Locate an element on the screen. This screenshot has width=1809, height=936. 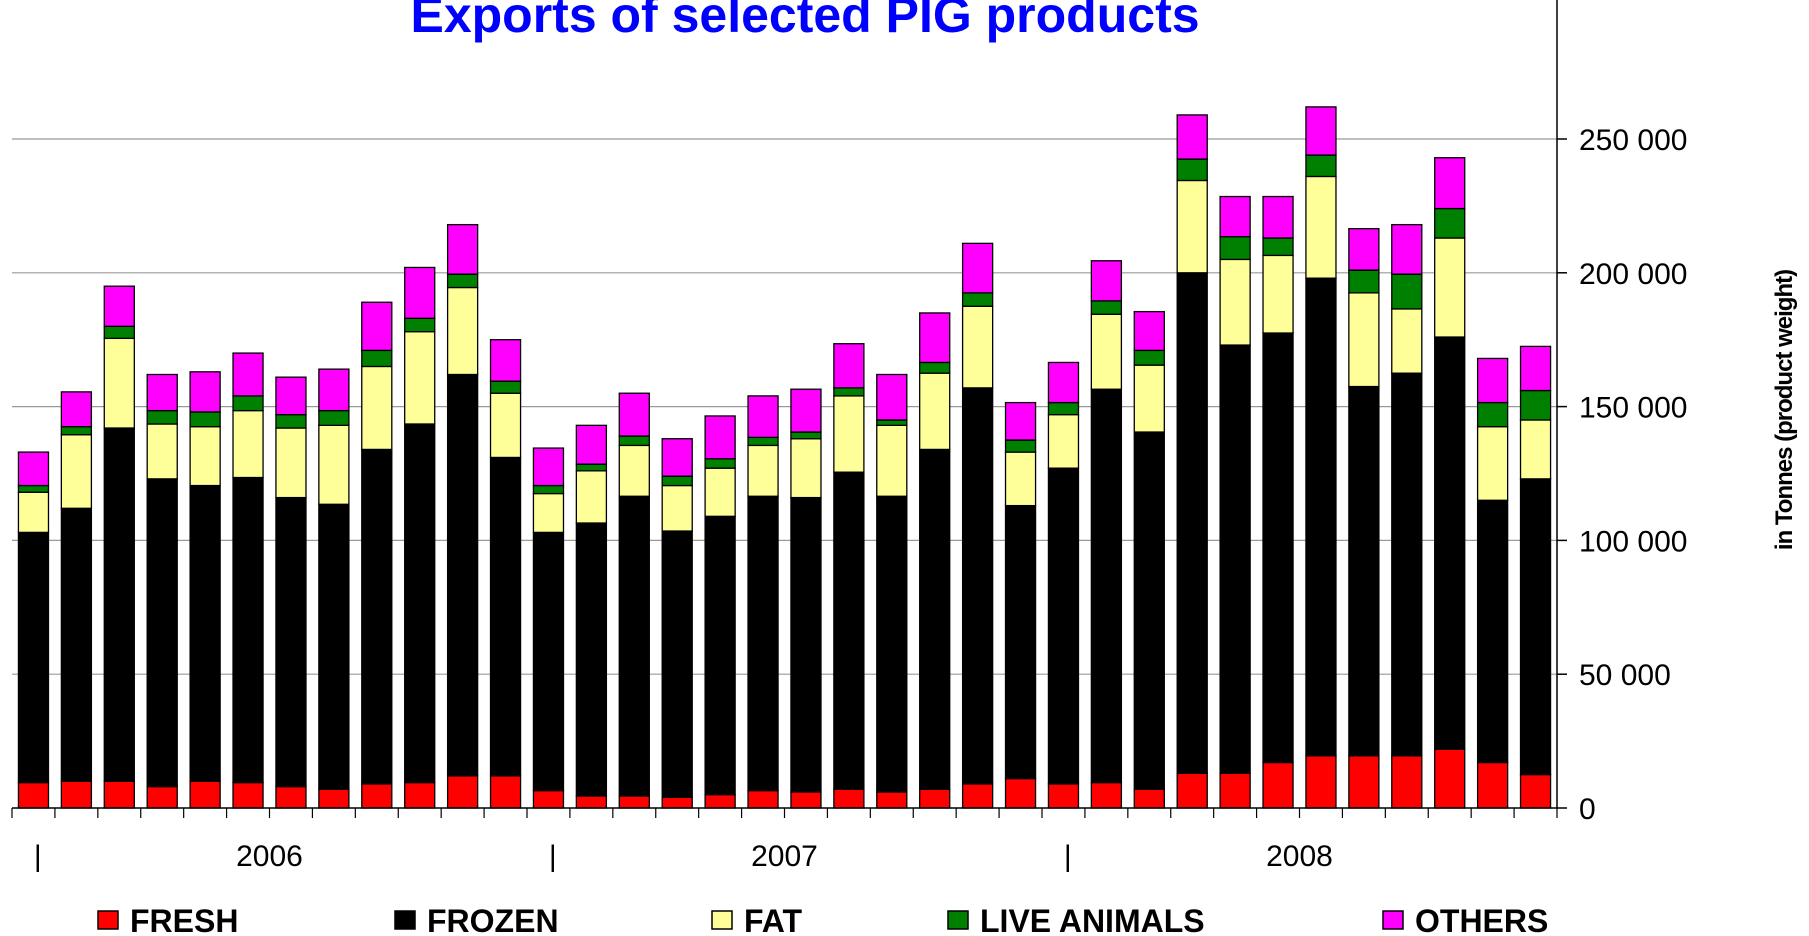
legend-label: OTHERS is located at coordinates (1481, 919).